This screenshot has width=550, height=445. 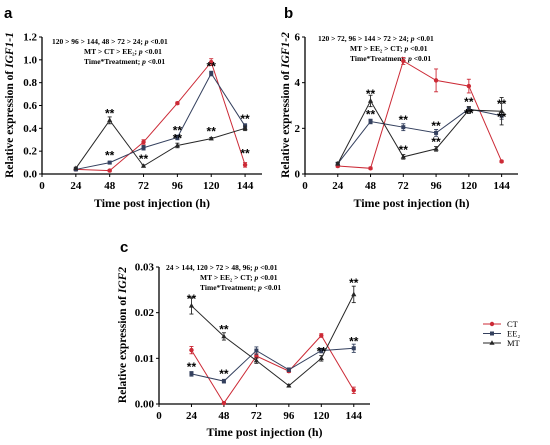 What do you see at coordinates (123, 348) in the screenshot?
I see `y-axis-title-text: Relative expression of` at bounding box center [123, 348].